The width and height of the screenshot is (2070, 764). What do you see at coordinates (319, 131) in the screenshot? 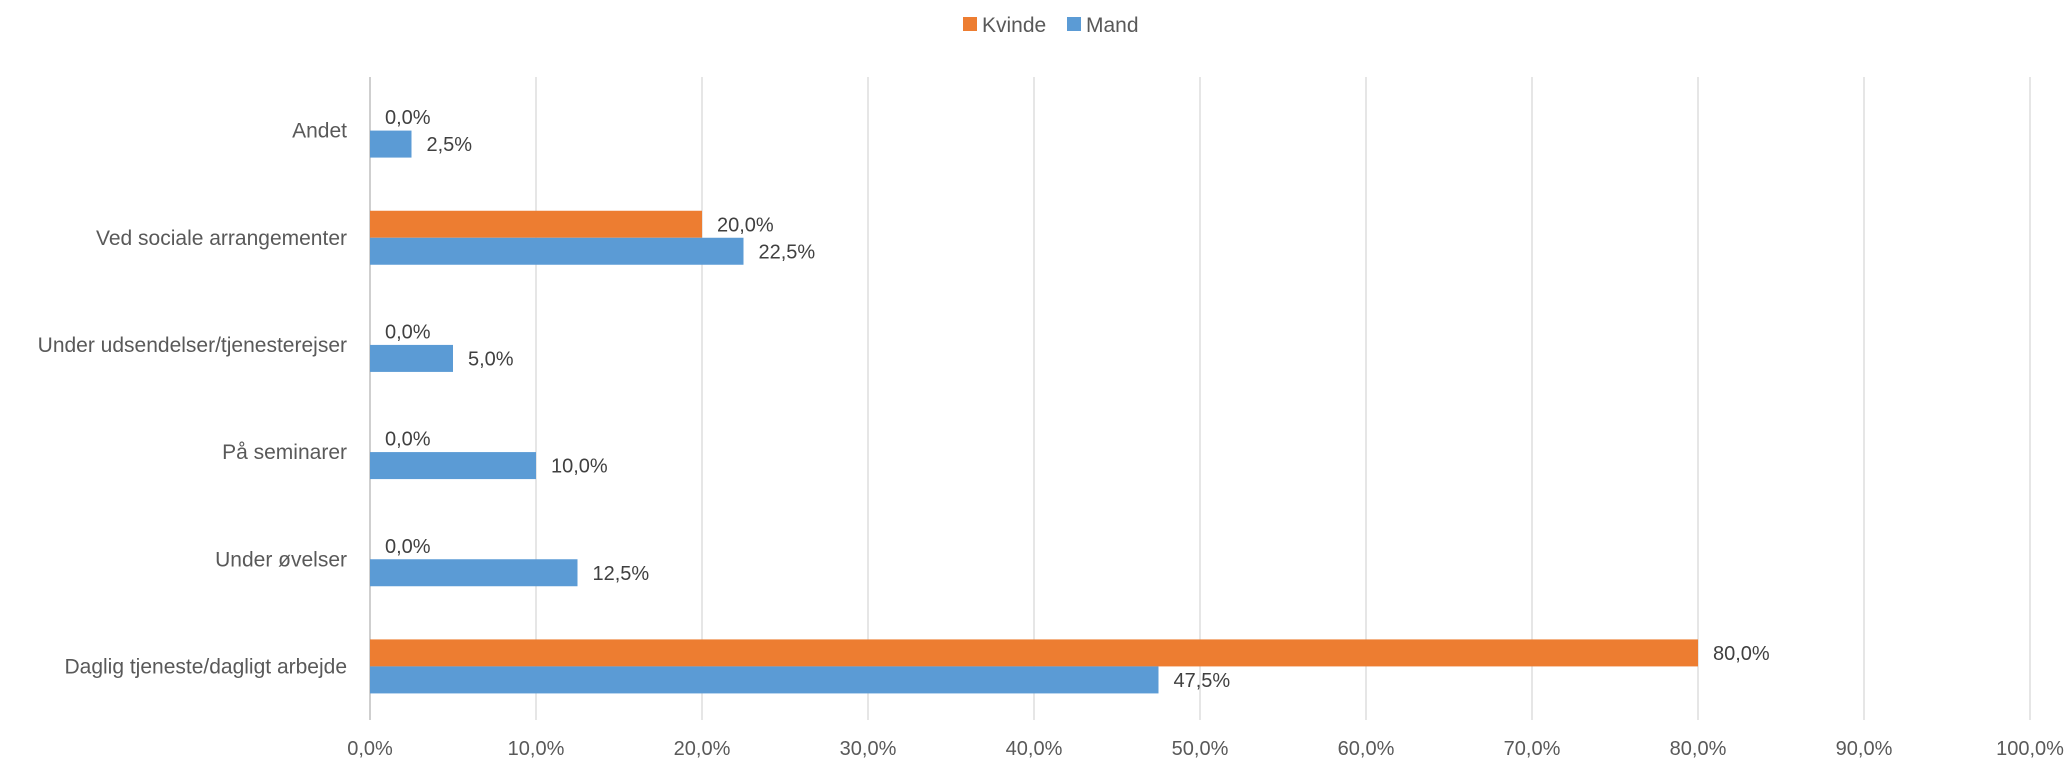
I see `category-label: Andet` at bounding box center [319, 131].